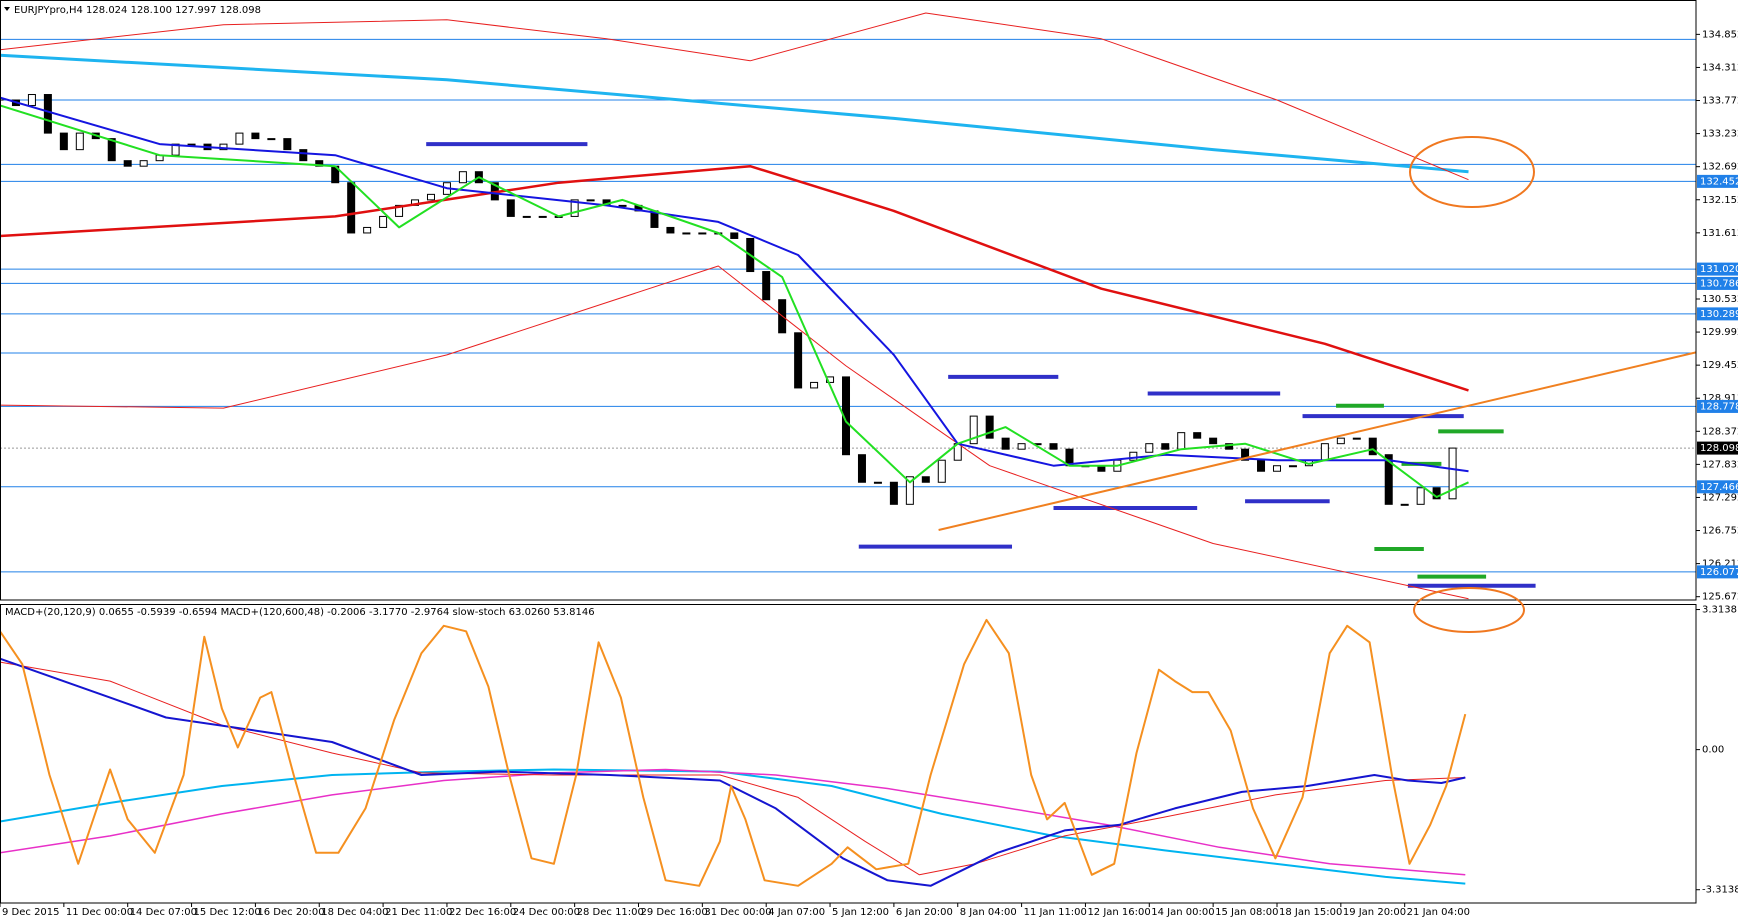 This screenshot has height=919, width=1738. What do you see at coordinates (737, 912) in the screenshot?
I see `x-tick-label: 31 Dec 00:00` at bounding box center [737, 912].